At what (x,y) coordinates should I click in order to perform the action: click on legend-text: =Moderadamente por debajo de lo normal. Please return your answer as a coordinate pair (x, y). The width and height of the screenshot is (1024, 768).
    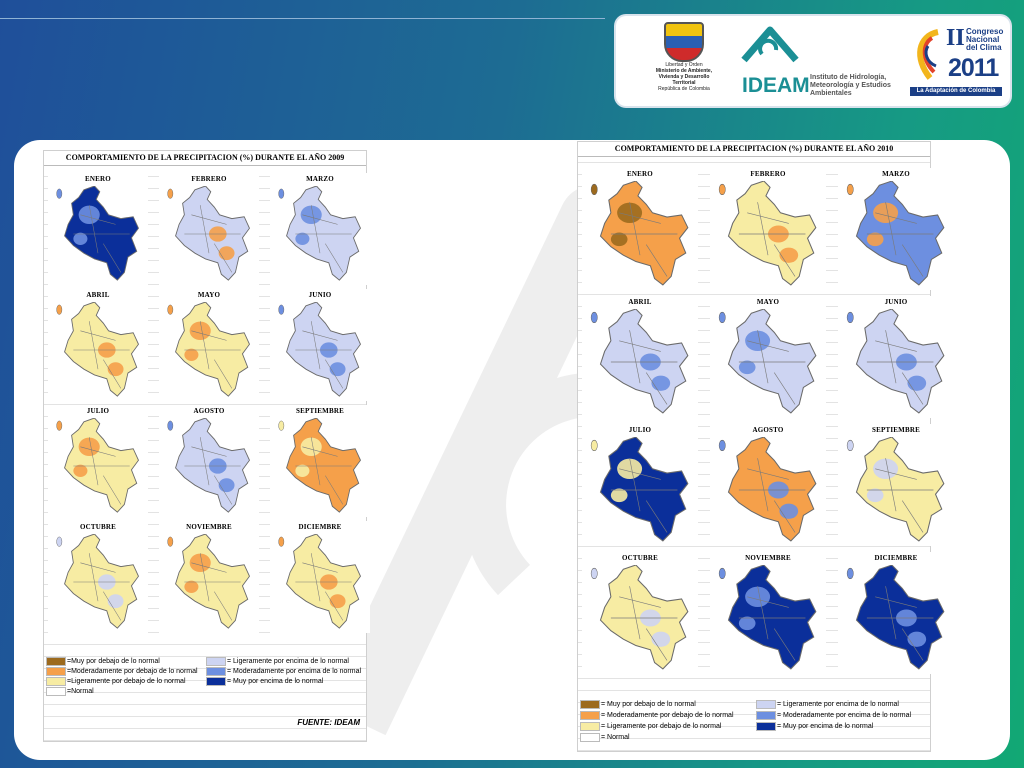
    Looking at the image, I should click on (132, 671).